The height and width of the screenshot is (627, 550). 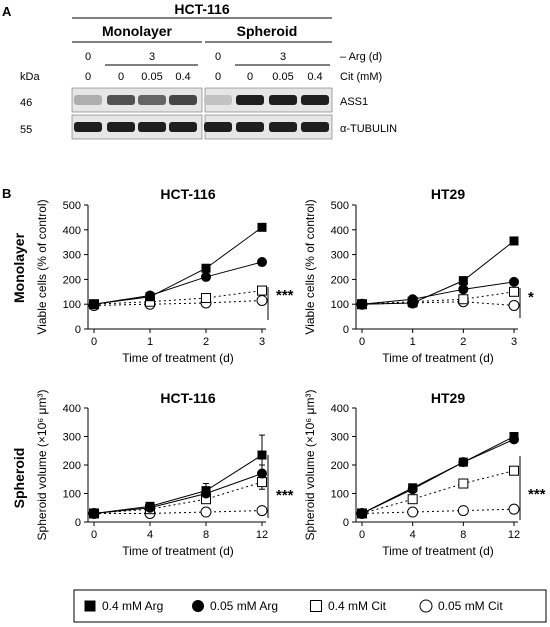 I want to click on arg-value: 3, so click(x=152, y=57).